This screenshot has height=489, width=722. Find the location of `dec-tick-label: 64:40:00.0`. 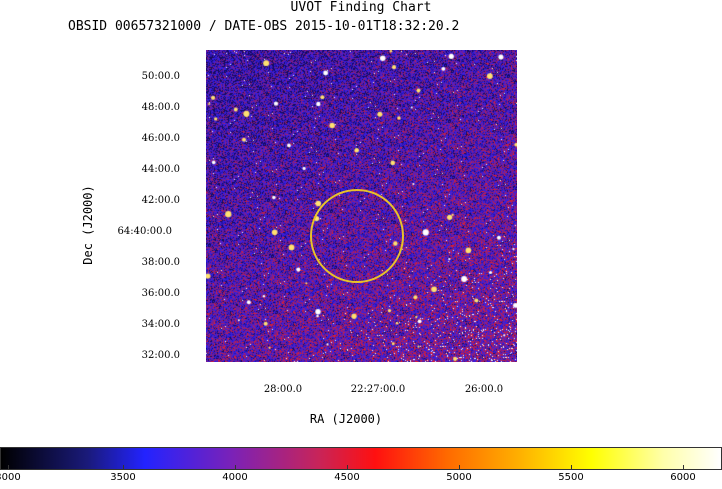

dec-tick-label: 64:40:00.0 is located at coordinates (144, 231).